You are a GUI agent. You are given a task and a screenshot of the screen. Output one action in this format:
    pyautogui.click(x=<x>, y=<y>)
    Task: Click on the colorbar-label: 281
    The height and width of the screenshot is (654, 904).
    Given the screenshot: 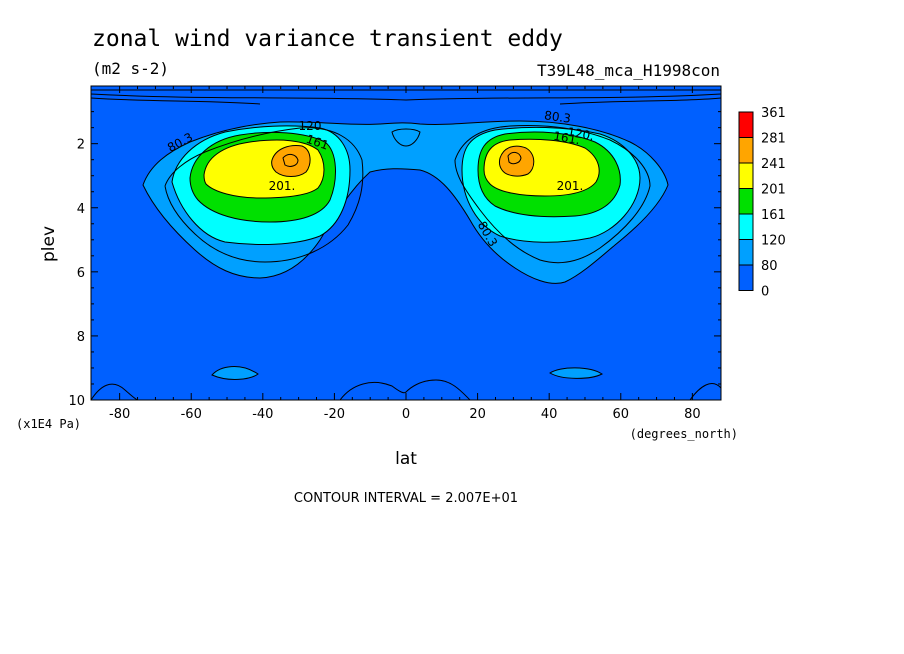 What is the action you would take?
    pyautogui.click(x=773, y=139)
    